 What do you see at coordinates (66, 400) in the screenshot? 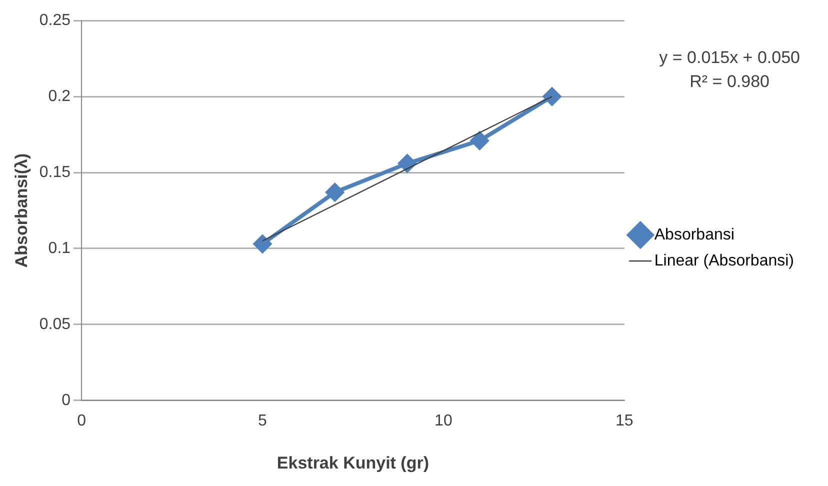
I see `y-tick-label: 0` at bounding box center [66, 400].